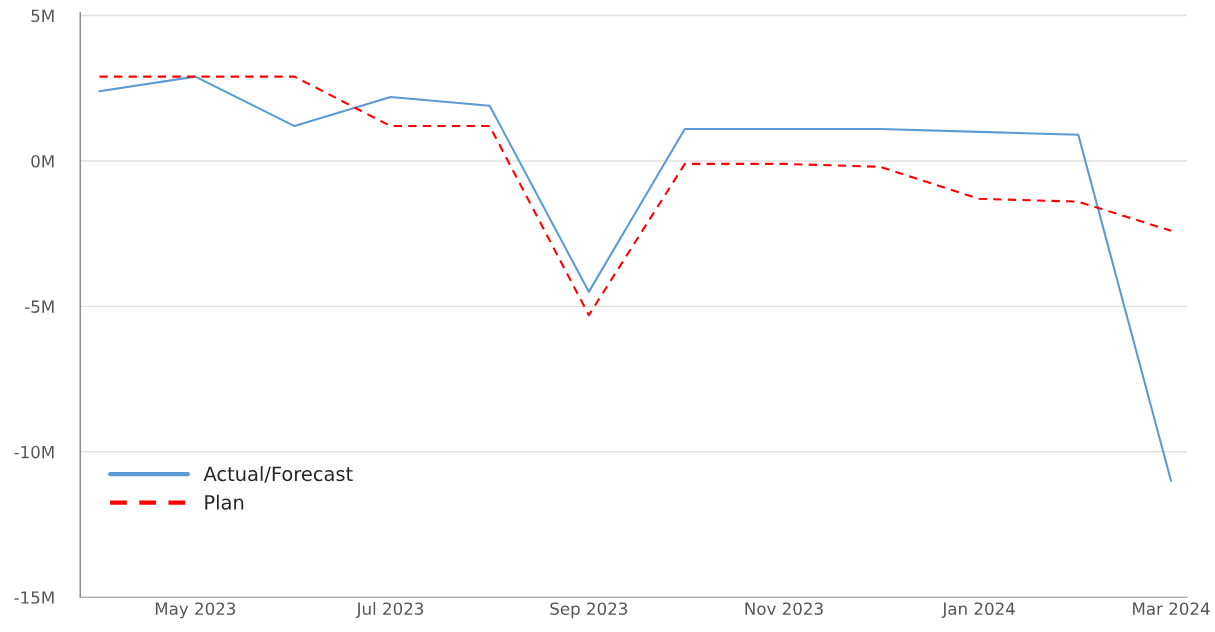  I want to click on x-tick-label: Jan 2024, so click(978, 610).